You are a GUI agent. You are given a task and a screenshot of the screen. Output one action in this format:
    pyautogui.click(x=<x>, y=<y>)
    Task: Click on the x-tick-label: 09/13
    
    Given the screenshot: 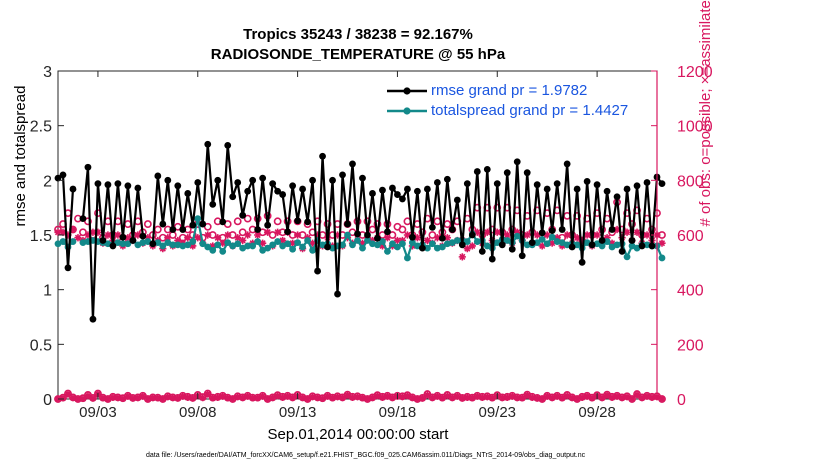 What is the action you would take?
    pyautogui.click(x=298, y=412)
    